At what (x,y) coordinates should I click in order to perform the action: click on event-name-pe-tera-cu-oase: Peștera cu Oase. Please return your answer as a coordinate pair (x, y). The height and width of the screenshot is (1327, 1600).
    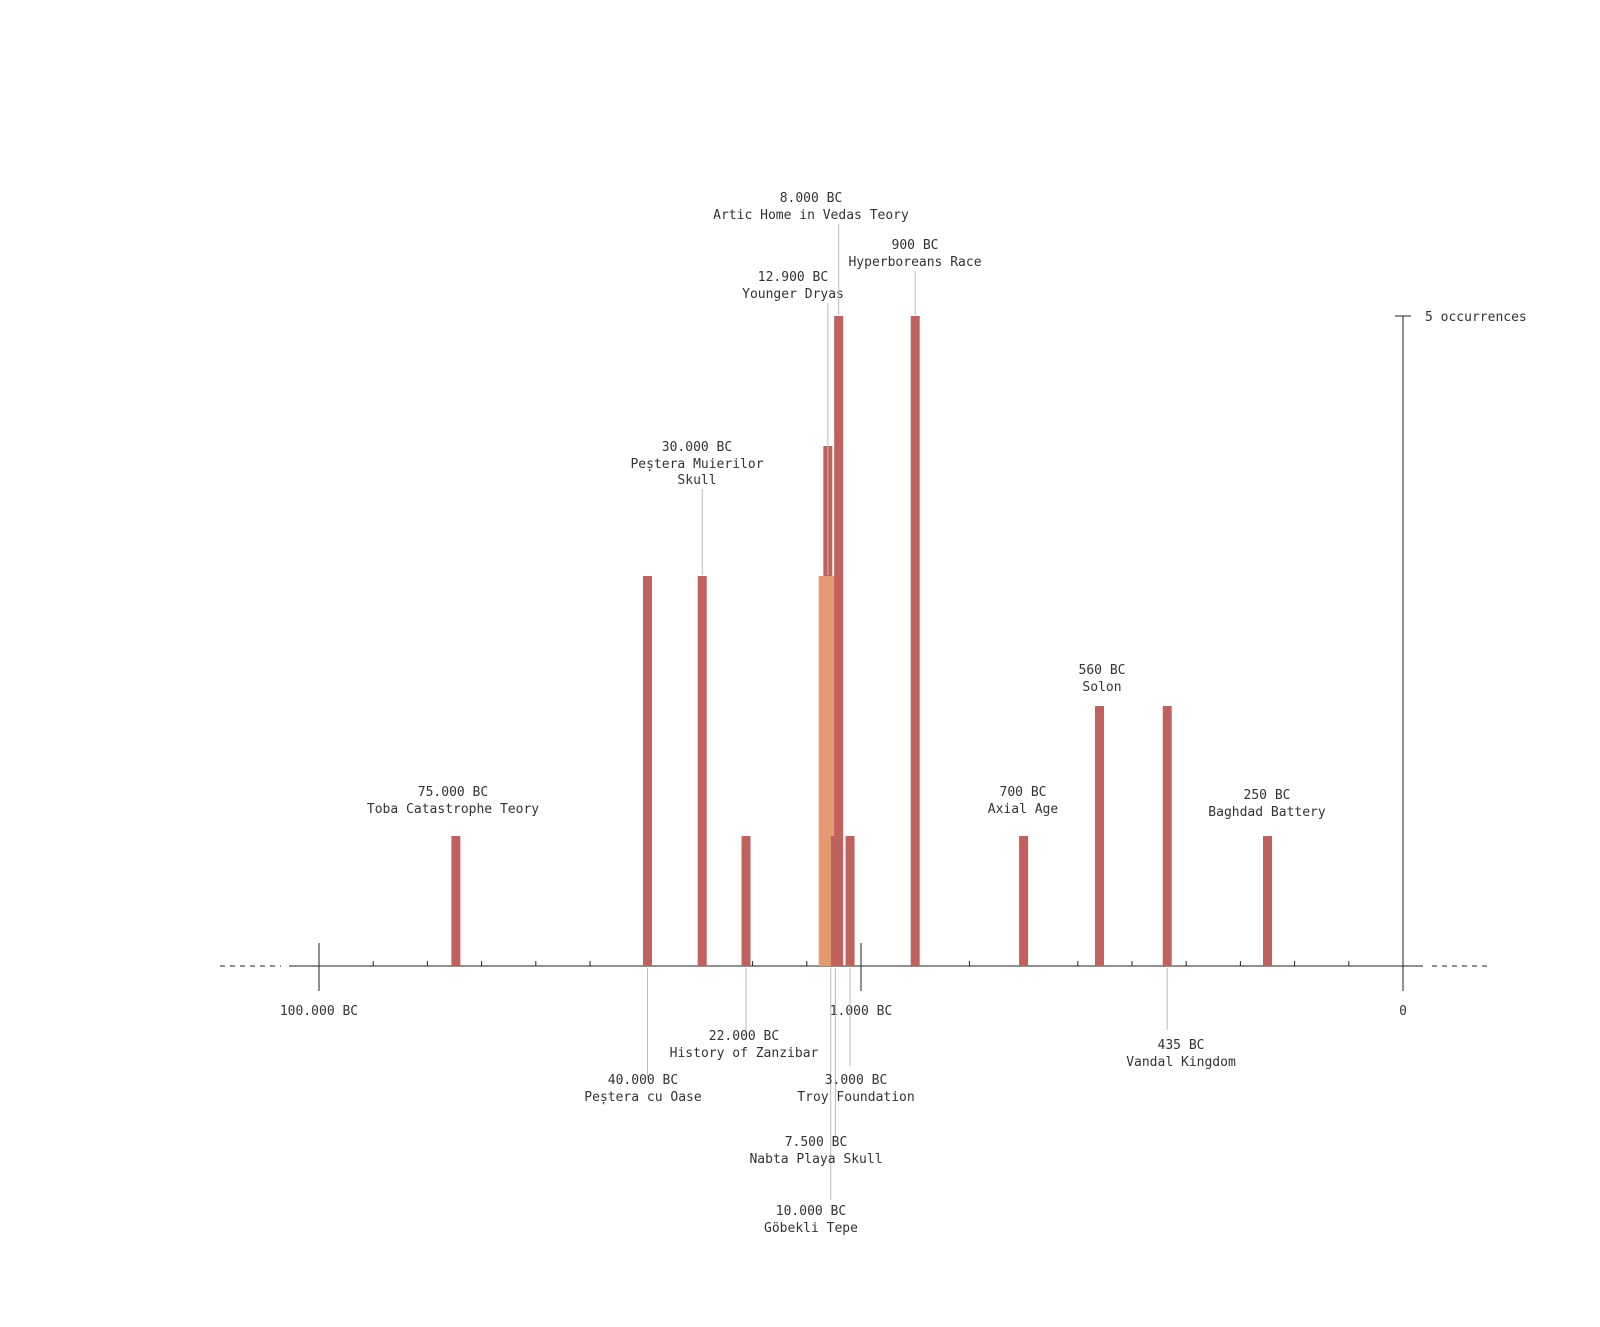
    Looking at the image, I should click on (643, 1097).